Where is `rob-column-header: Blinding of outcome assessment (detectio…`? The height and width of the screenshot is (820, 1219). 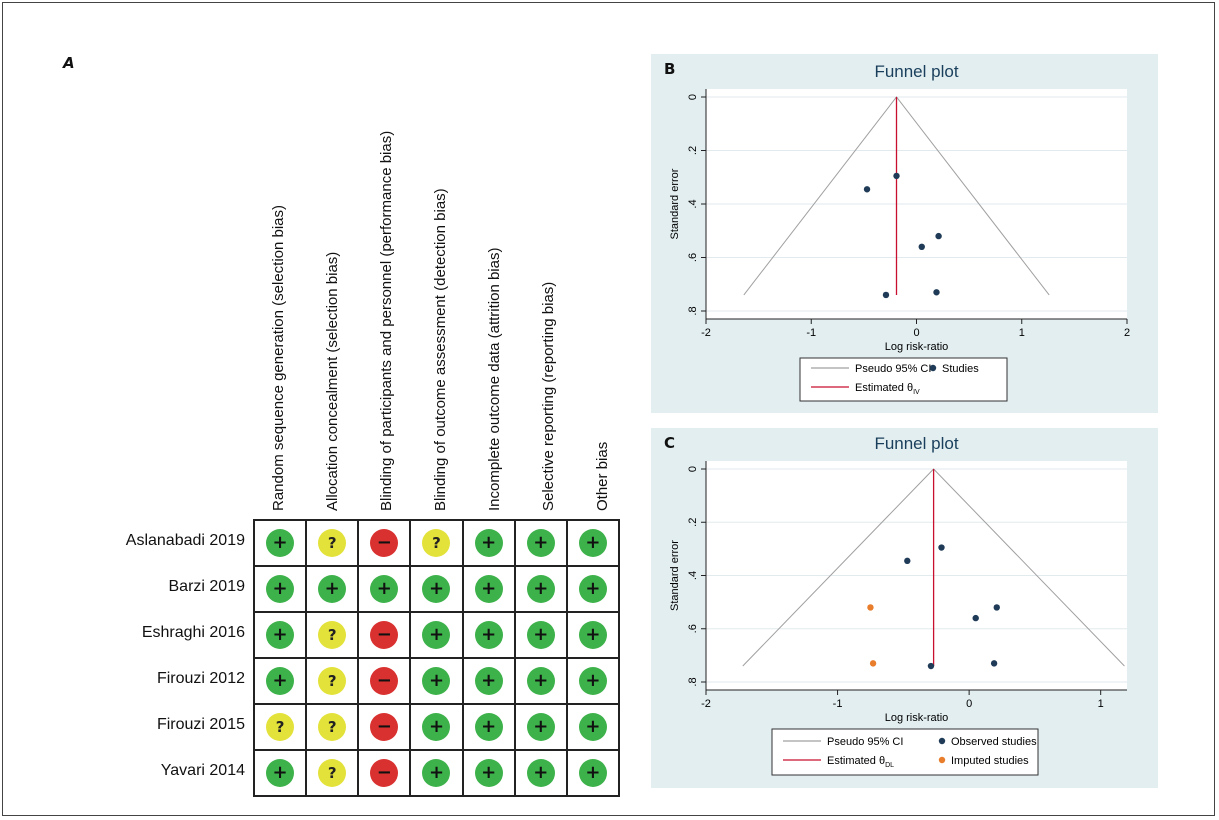
rob-column-header: Blinding of outcome assessment (detectio… is located at coordinates (440, 349).